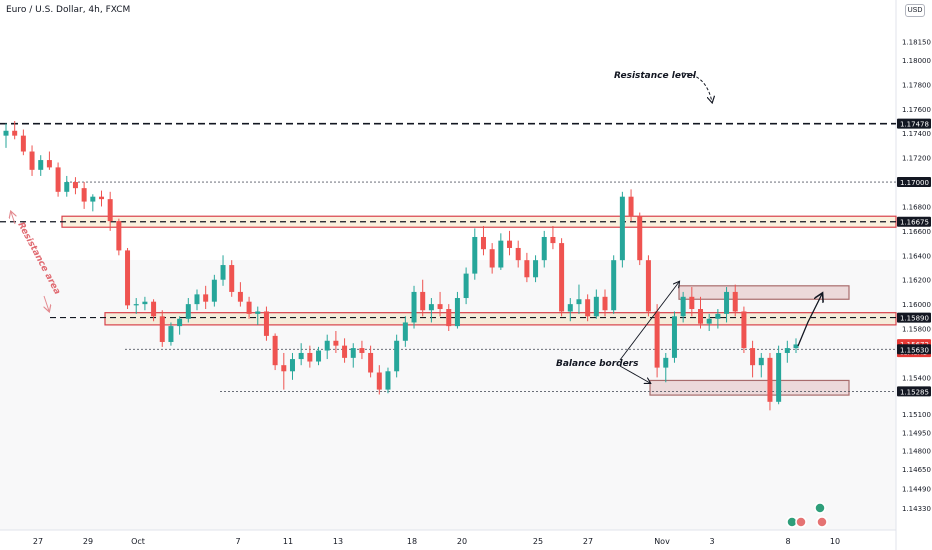  Describe the element at coordinates (807, 515) in the screenshot. I see `event-icons` at that location.